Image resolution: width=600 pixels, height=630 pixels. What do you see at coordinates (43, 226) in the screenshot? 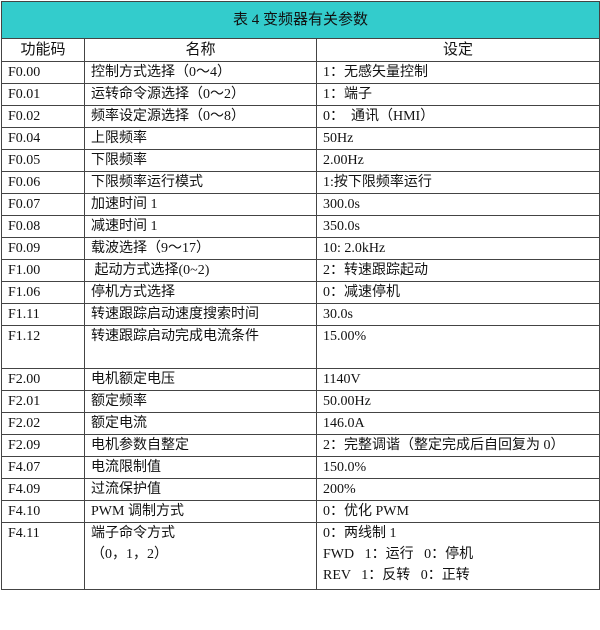
I see `cell-code: F0.08` at bounding box center [43, 226].